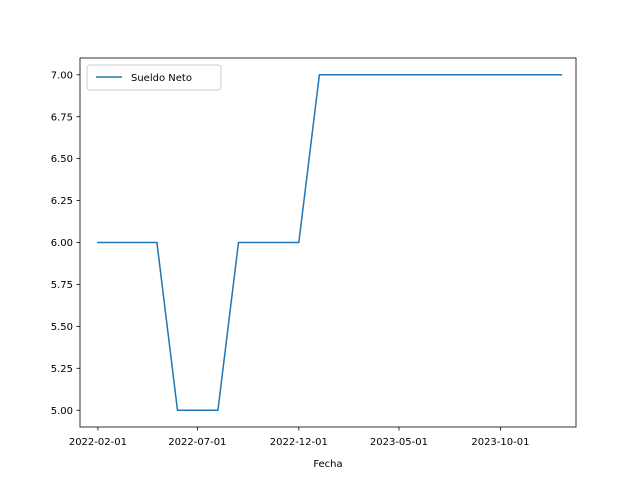 Image resolution: width=640 pixels, height=480 pixels. What do you see at coordinates (62, 411) in the screenshot?
I see `y-tick-label: 5.00` at bounding box center [62, 411].